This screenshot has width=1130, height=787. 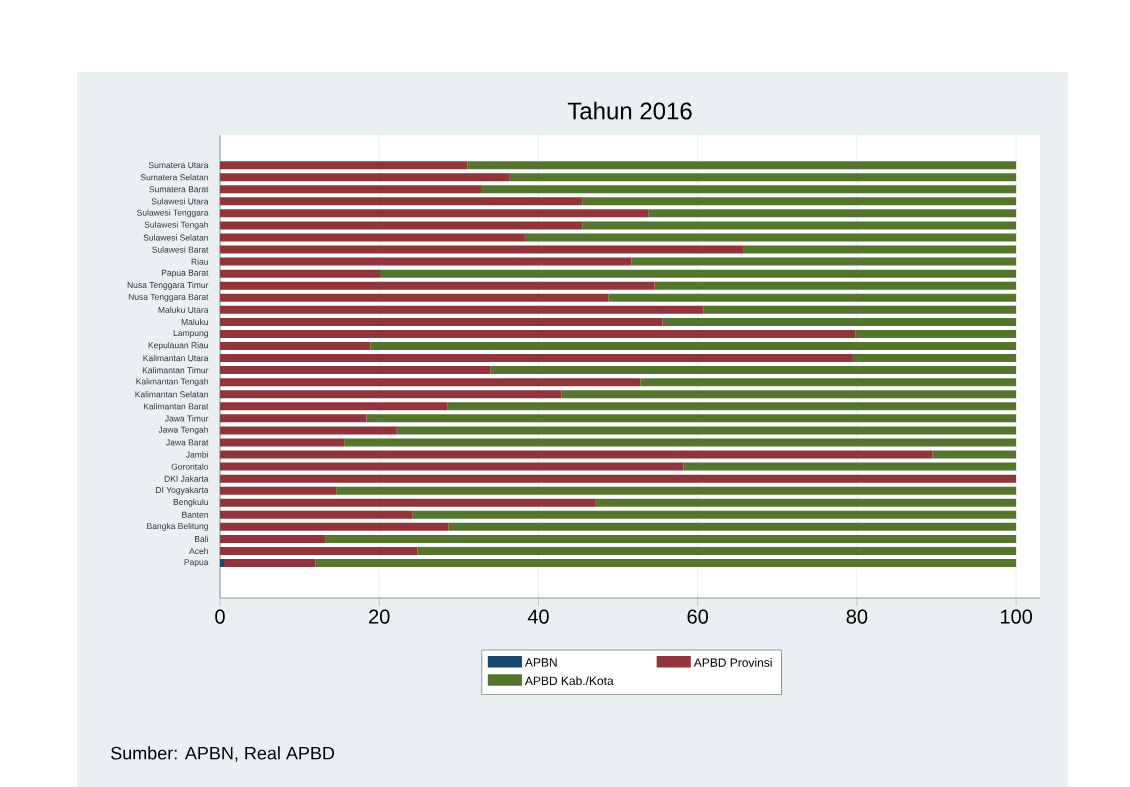 I want to click on x-tick-label: 0, so click(x=220, y=616).